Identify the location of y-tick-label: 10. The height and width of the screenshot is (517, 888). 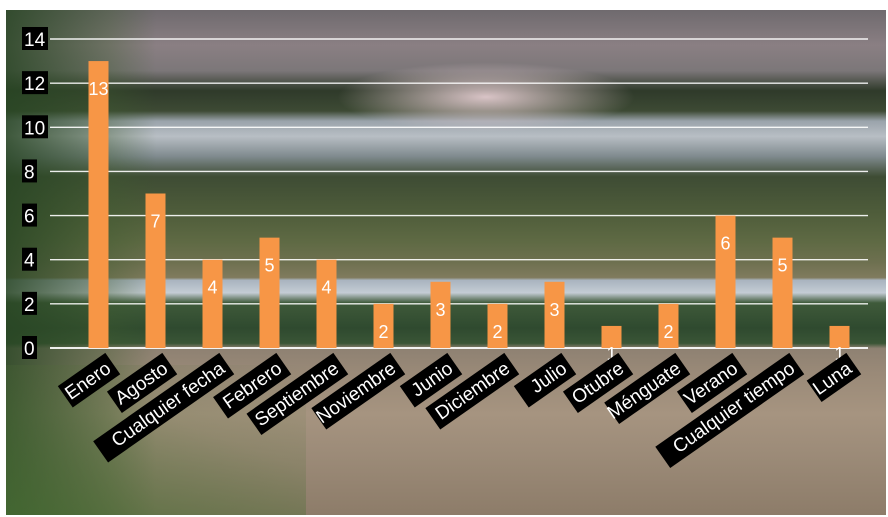
(34, 128).